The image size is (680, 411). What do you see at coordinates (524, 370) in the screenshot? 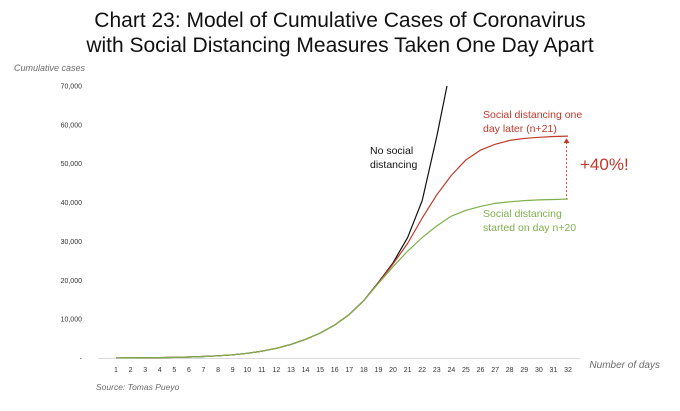
I see `x-tick-label: 29` at bounding box center [524, 370].